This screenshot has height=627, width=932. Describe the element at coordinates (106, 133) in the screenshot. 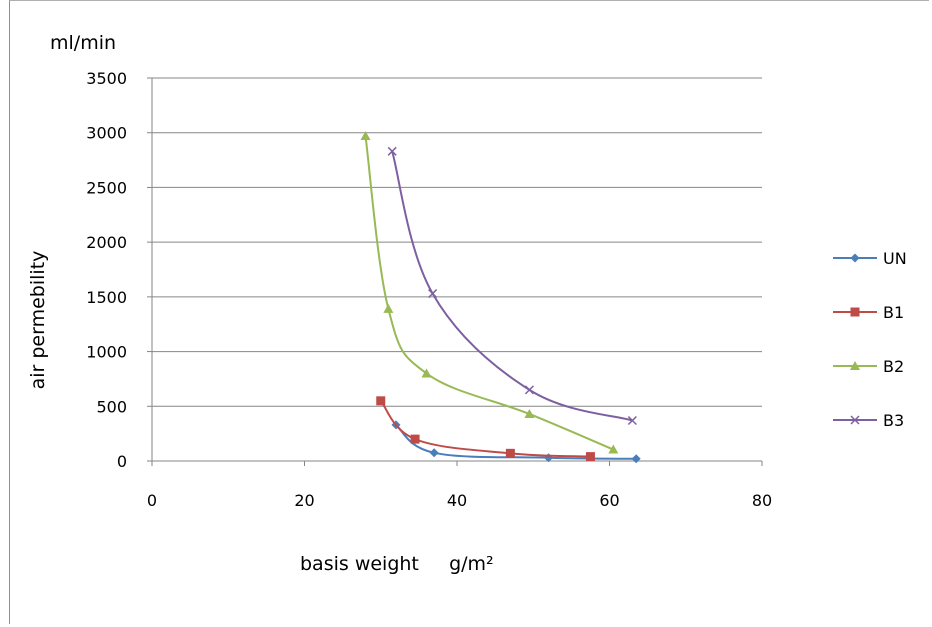

I see `y-tick-label: 3000` at that location.